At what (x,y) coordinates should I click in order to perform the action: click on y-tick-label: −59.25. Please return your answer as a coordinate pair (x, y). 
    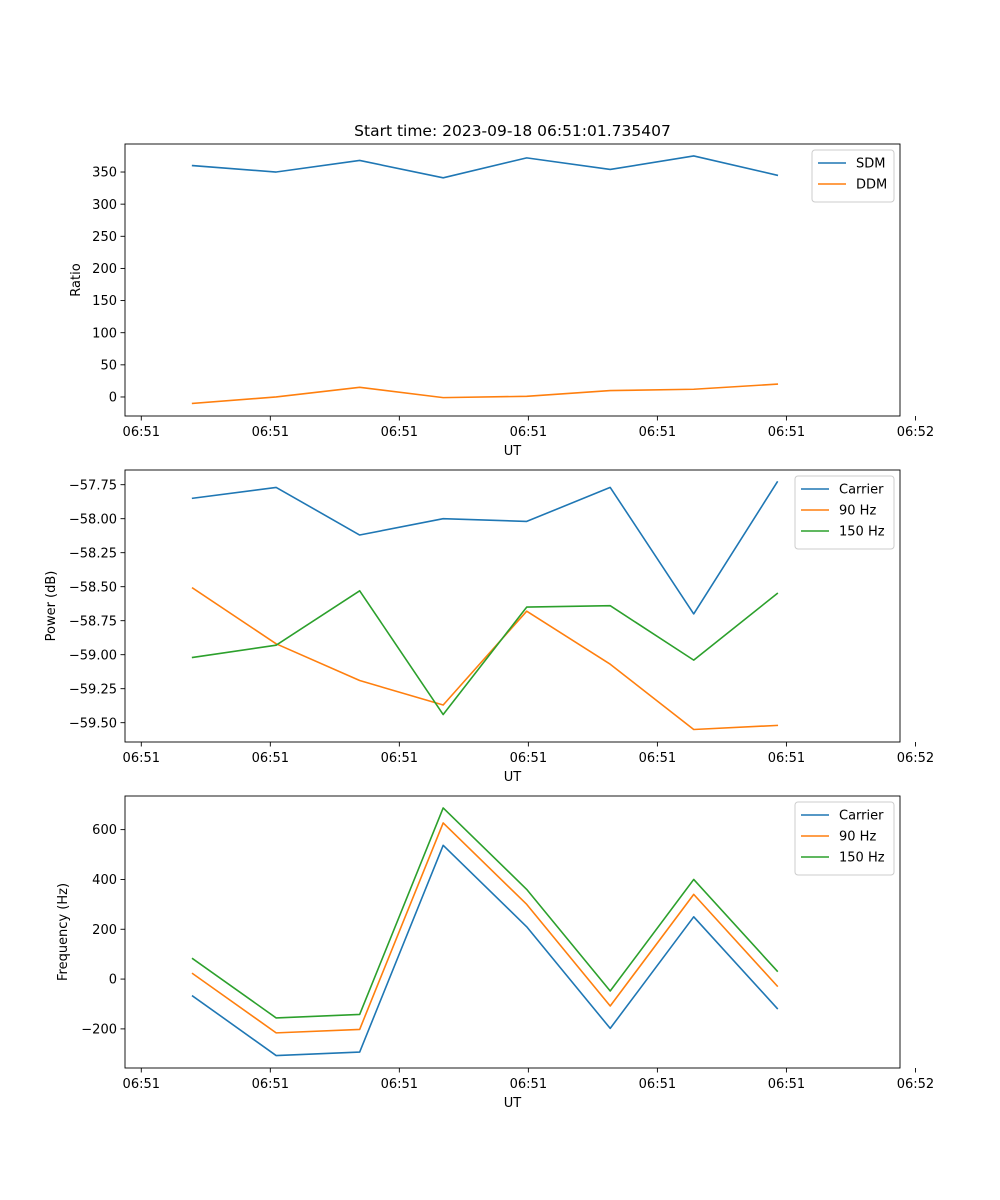
    Looking at the image, I should click on (93, 689).